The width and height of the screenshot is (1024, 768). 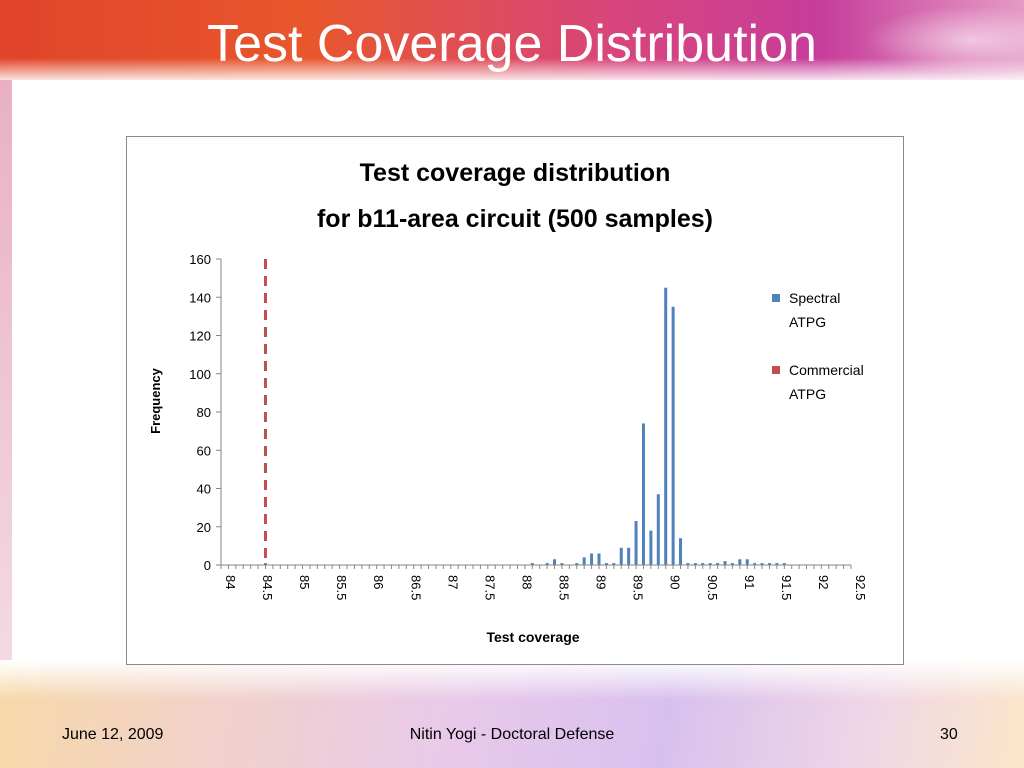 What do you see at coordinates (207, 565) in the screenshot?
I see `y-tick-label: 0` at bounding box center [207, 565].